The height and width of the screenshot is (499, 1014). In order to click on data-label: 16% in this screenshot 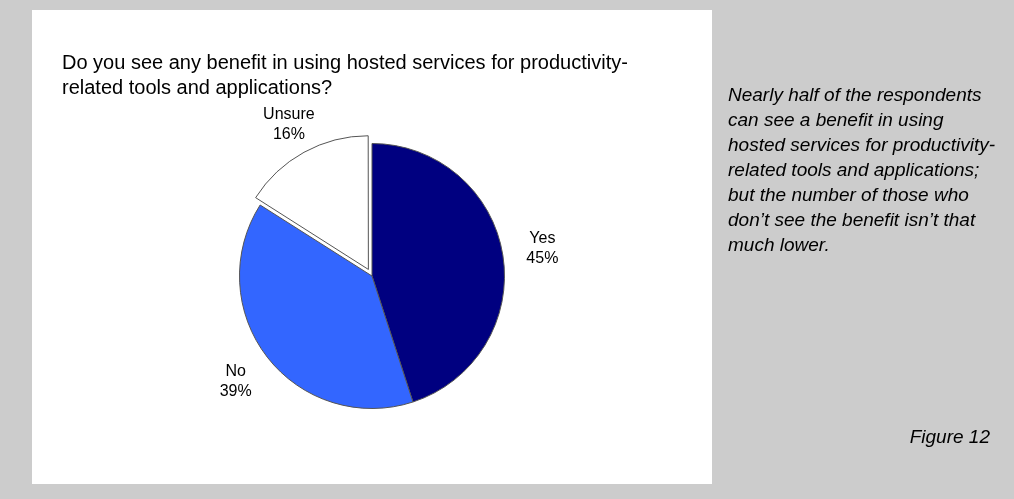, I will do `click(288, 134)`.